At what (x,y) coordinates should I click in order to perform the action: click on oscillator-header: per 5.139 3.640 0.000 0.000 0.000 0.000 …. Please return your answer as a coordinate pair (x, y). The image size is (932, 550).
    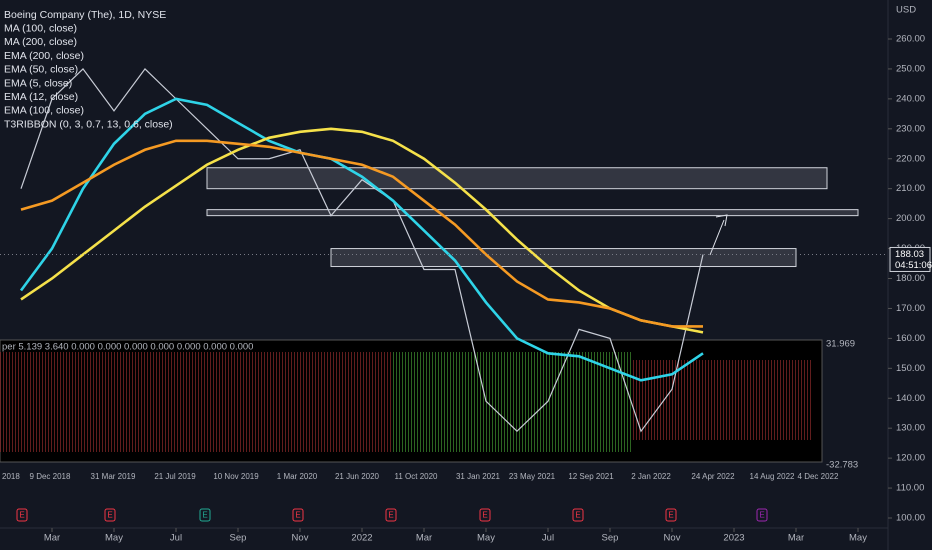
    Looking at the image, I should click on (127, 347).